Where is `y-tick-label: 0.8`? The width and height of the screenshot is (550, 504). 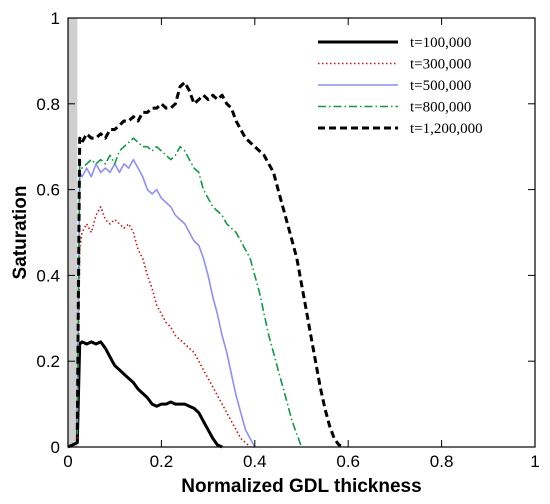
y-tick-label: 0.8 is located at coordinates (48, 104).